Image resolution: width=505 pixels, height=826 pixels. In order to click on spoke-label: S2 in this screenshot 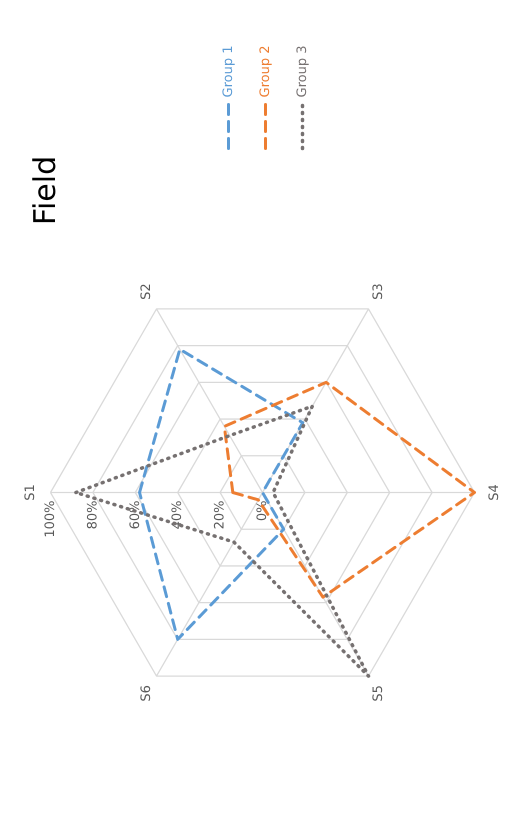, I will do `click(146, 291)`.